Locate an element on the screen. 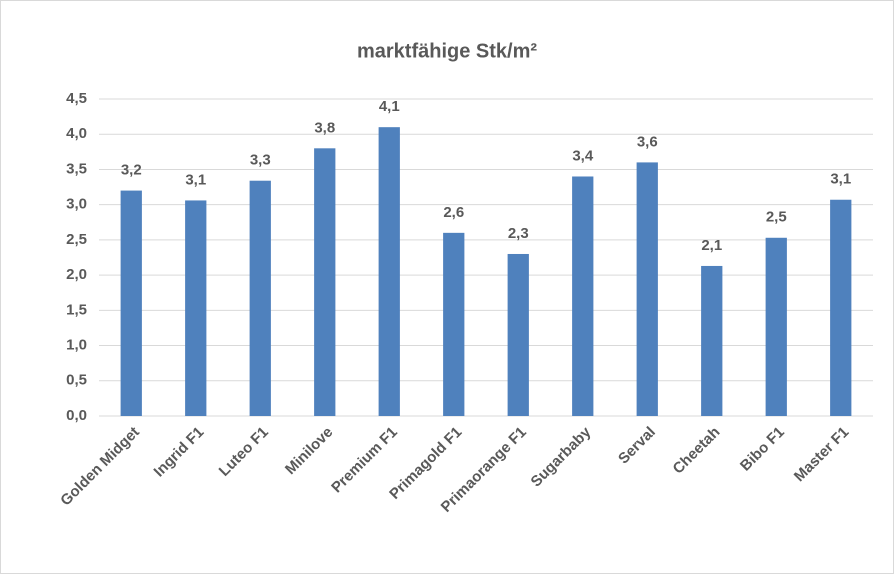 The width and height of the screenshot is (894, 574). chart-title: marktfähige Stk/m² is located at coordinates (447, 51).